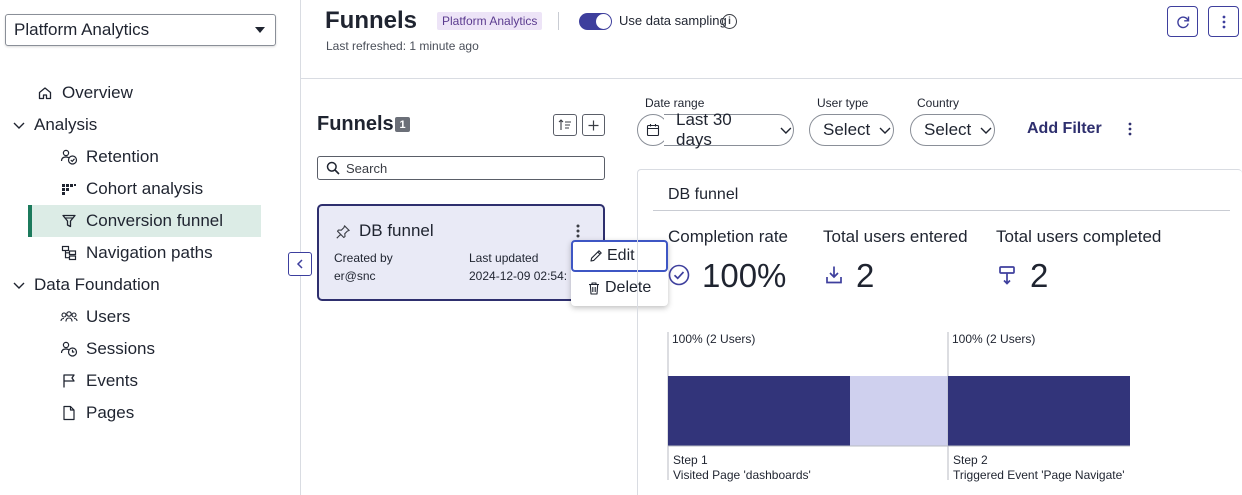 The height and width of the screenshot is (495, 1242). Describe the element at coordinates (160, 349) in the screenshot. I see `sidebar-item-sessions: Sessions` at that location.